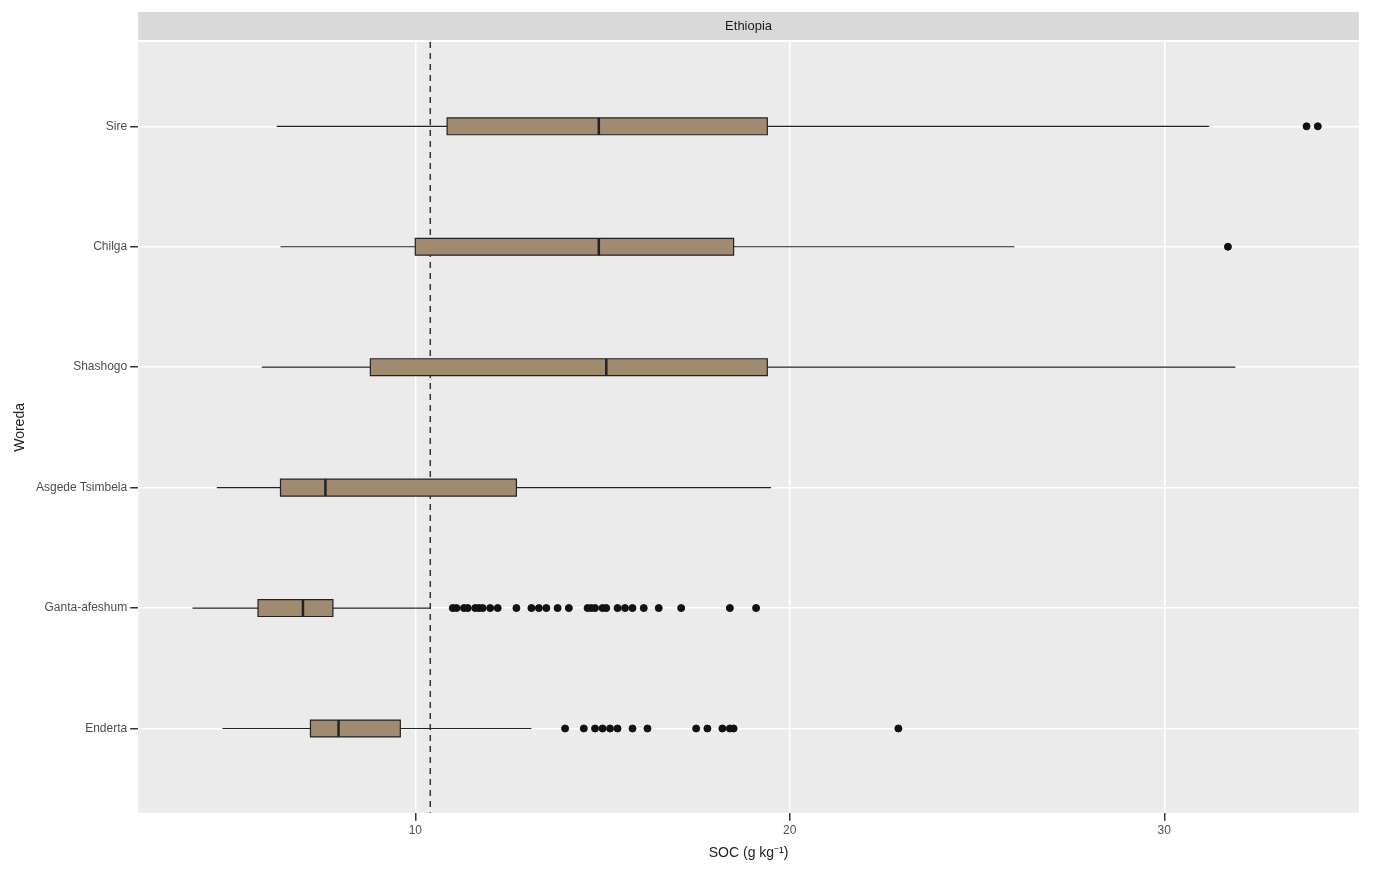  Describe the element at coordinates (82, 486) in the screenshot. I see `y-tick-label: Asgede Tsimbela` at that location.